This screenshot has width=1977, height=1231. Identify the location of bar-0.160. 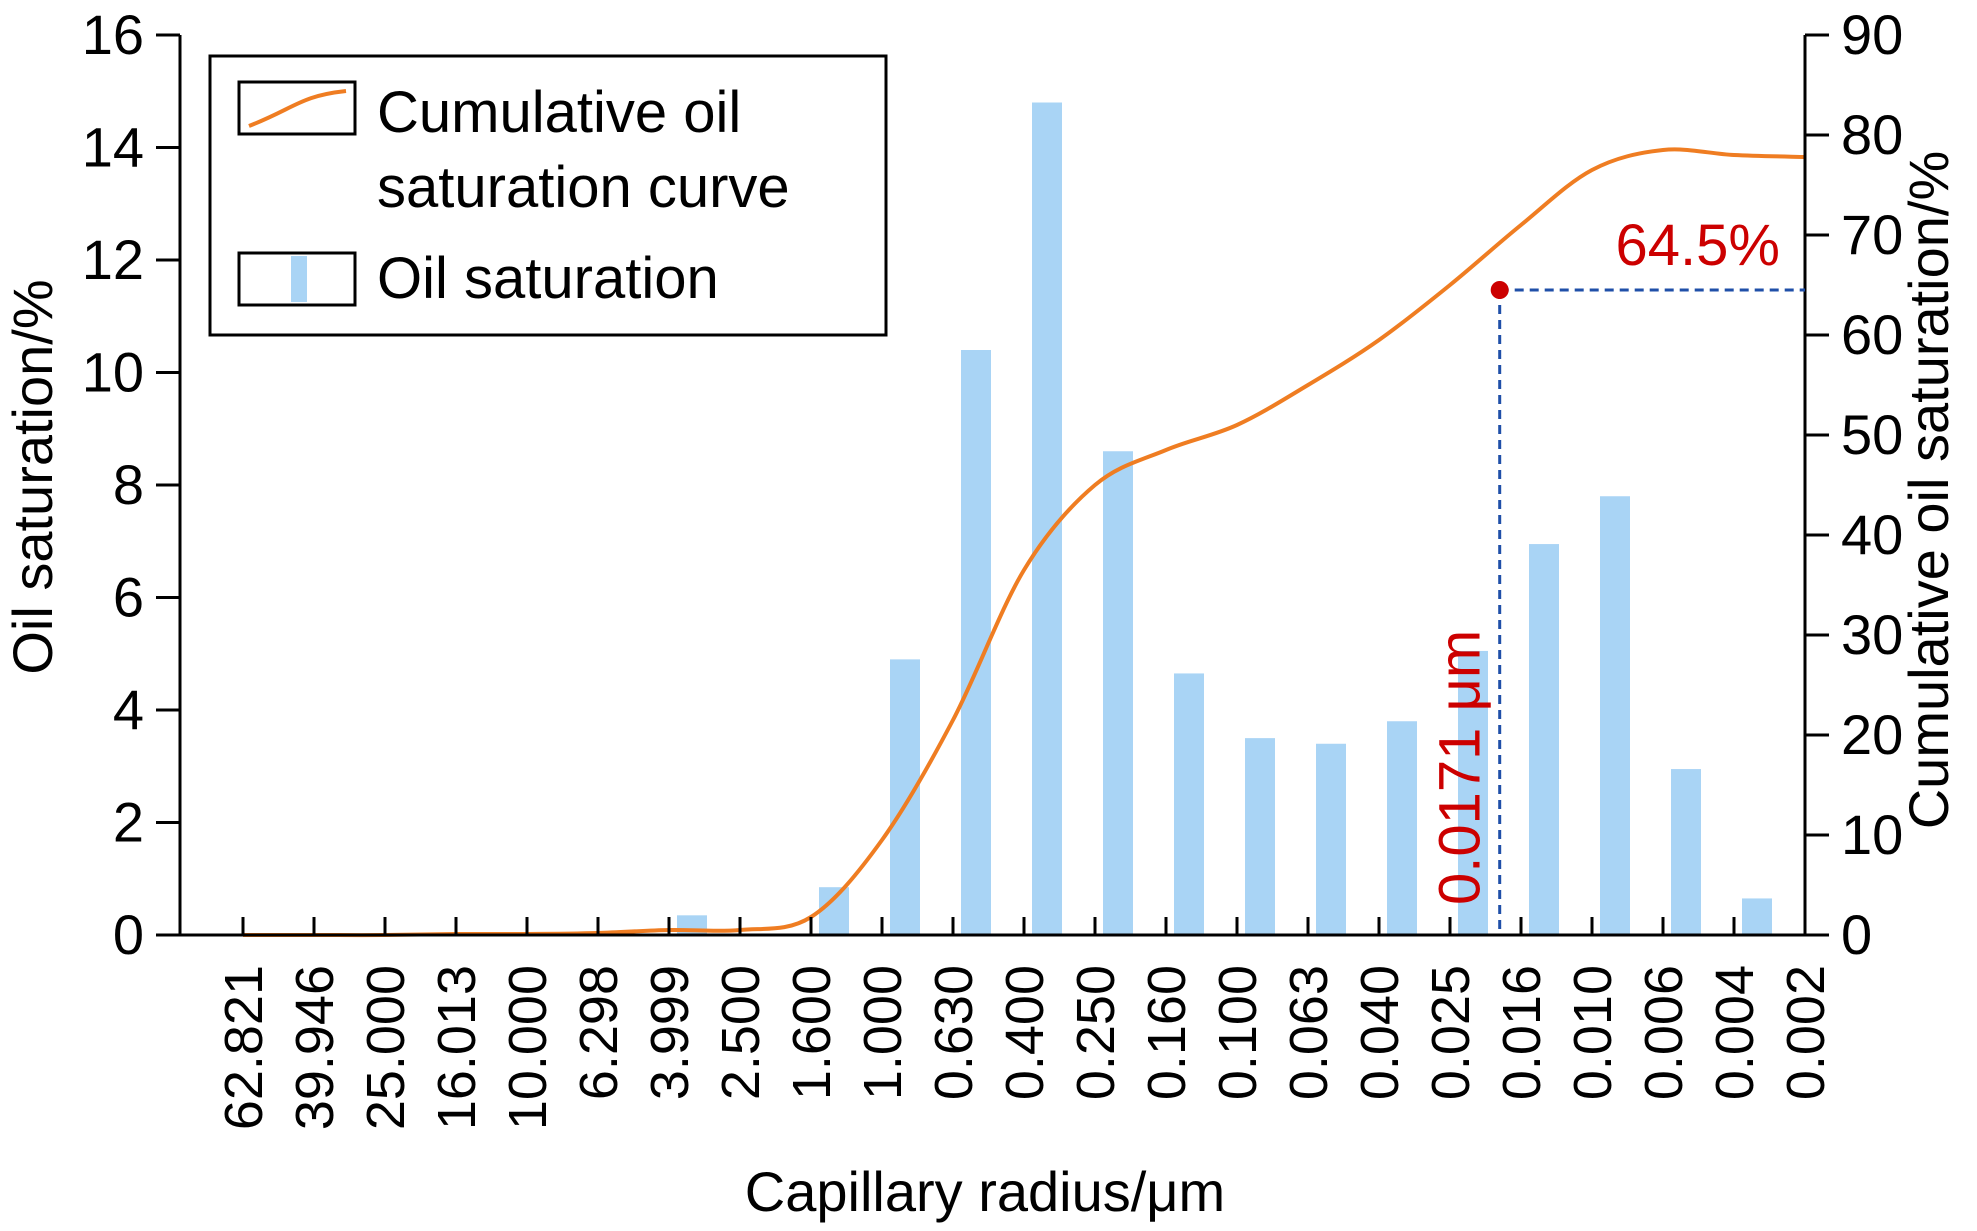
(1189, 804).